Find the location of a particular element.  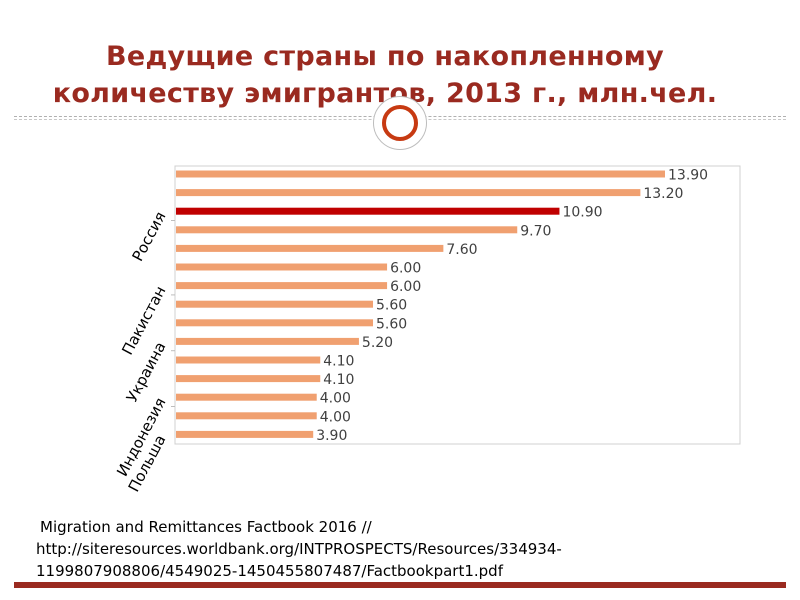

data-label-9: 5.20 is located at coordinates (377, 343).